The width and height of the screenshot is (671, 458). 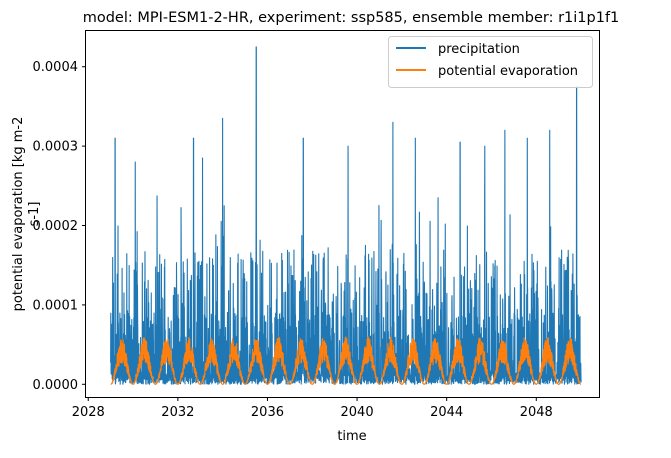 What do you see at coordinates (34, 214) in the screenshot?
I see `y-axis-label-line-2: s-1]` at bounding box center [34, 214].